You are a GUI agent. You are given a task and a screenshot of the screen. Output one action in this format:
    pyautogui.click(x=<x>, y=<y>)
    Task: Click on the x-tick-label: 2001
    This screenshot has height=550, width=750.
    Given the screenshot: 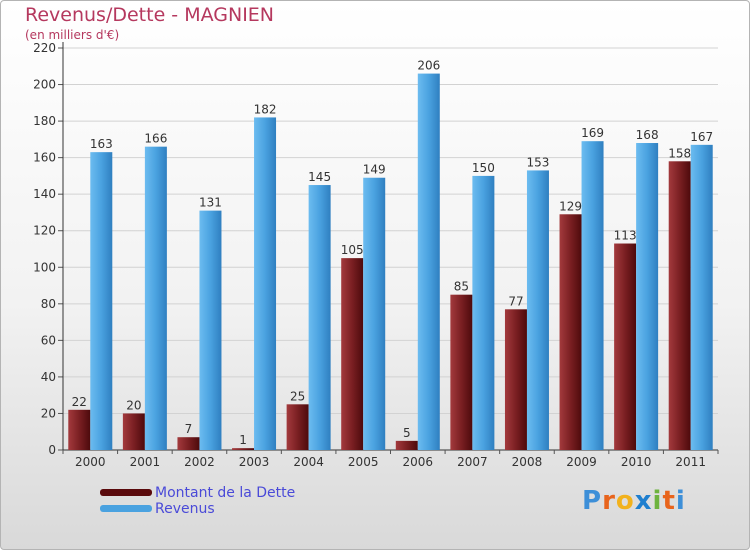 What is the action you would take?
    pyautogui.click(x=145, y=462)
    